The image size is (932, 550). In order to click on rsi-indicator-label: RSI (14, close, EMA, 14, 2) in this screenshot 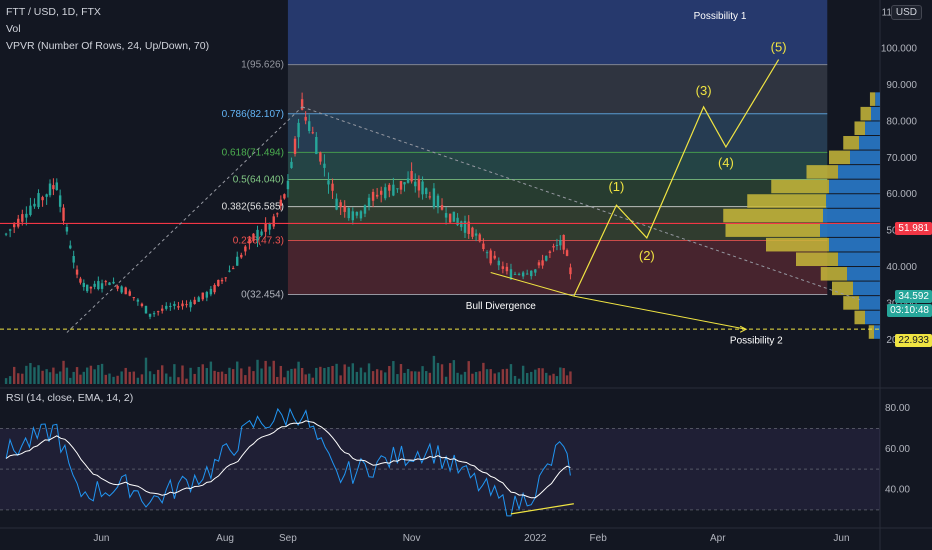, I will do `click(70, 398)`.